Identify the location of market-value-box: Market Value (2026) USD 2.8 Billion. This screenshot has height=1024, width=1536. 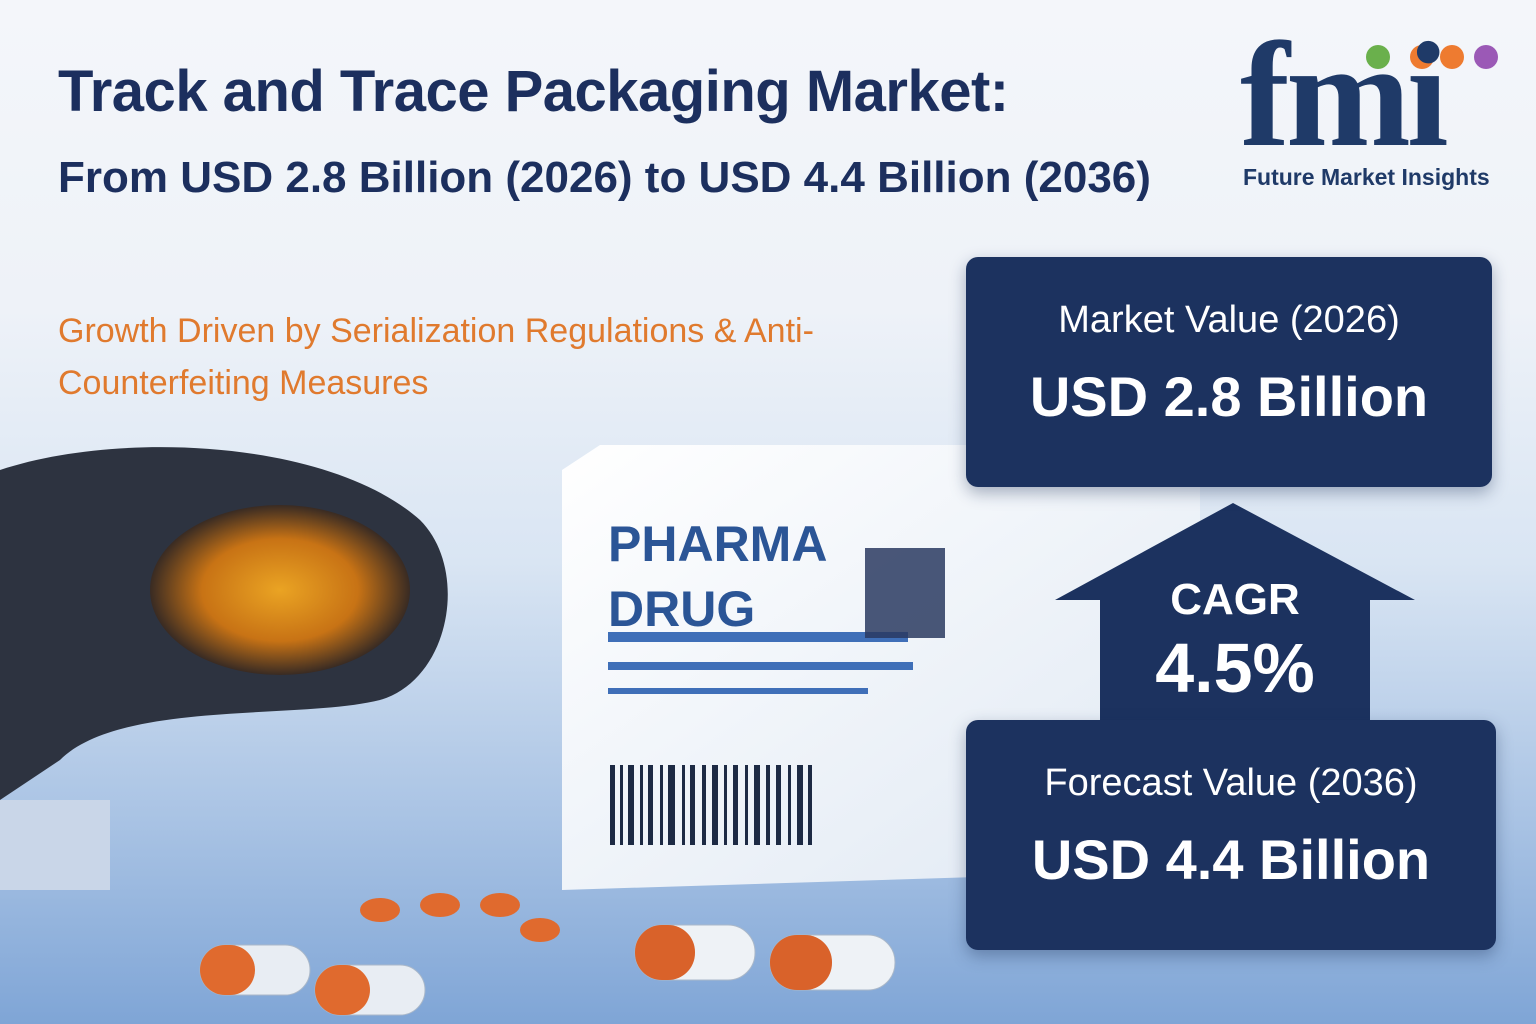
(1229, 372).